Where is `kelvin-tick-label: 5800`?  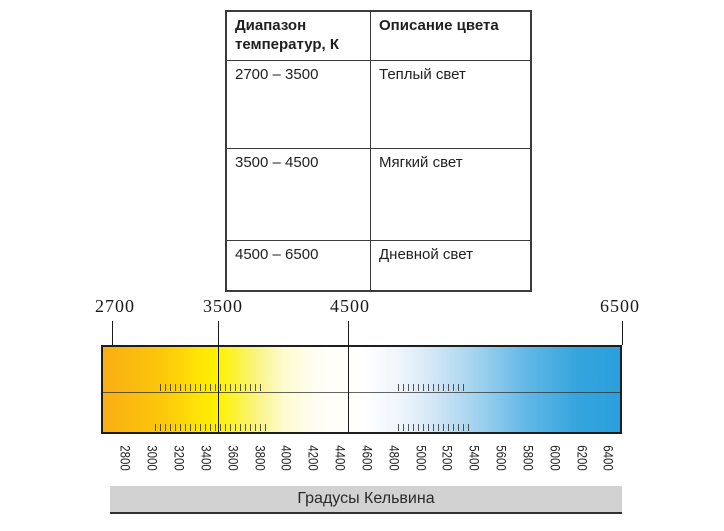
kelvin-tick-label: 5800 is located at coordinates (528, 458).